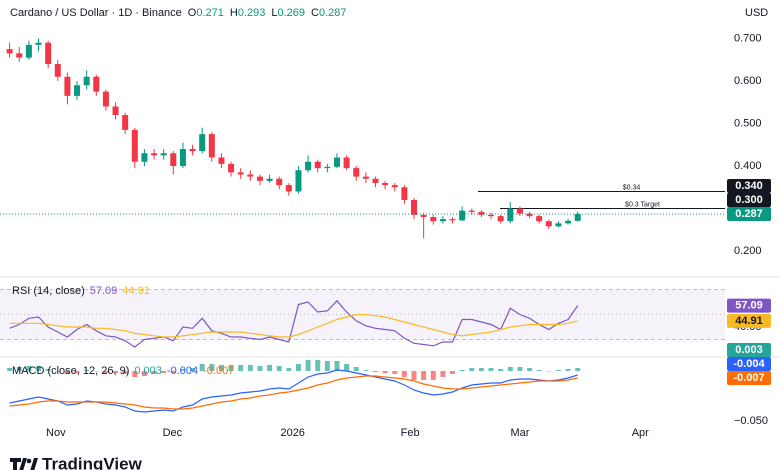 The image size is (780, 470). I want to click on ohlc-label: L, so click(274, 13).